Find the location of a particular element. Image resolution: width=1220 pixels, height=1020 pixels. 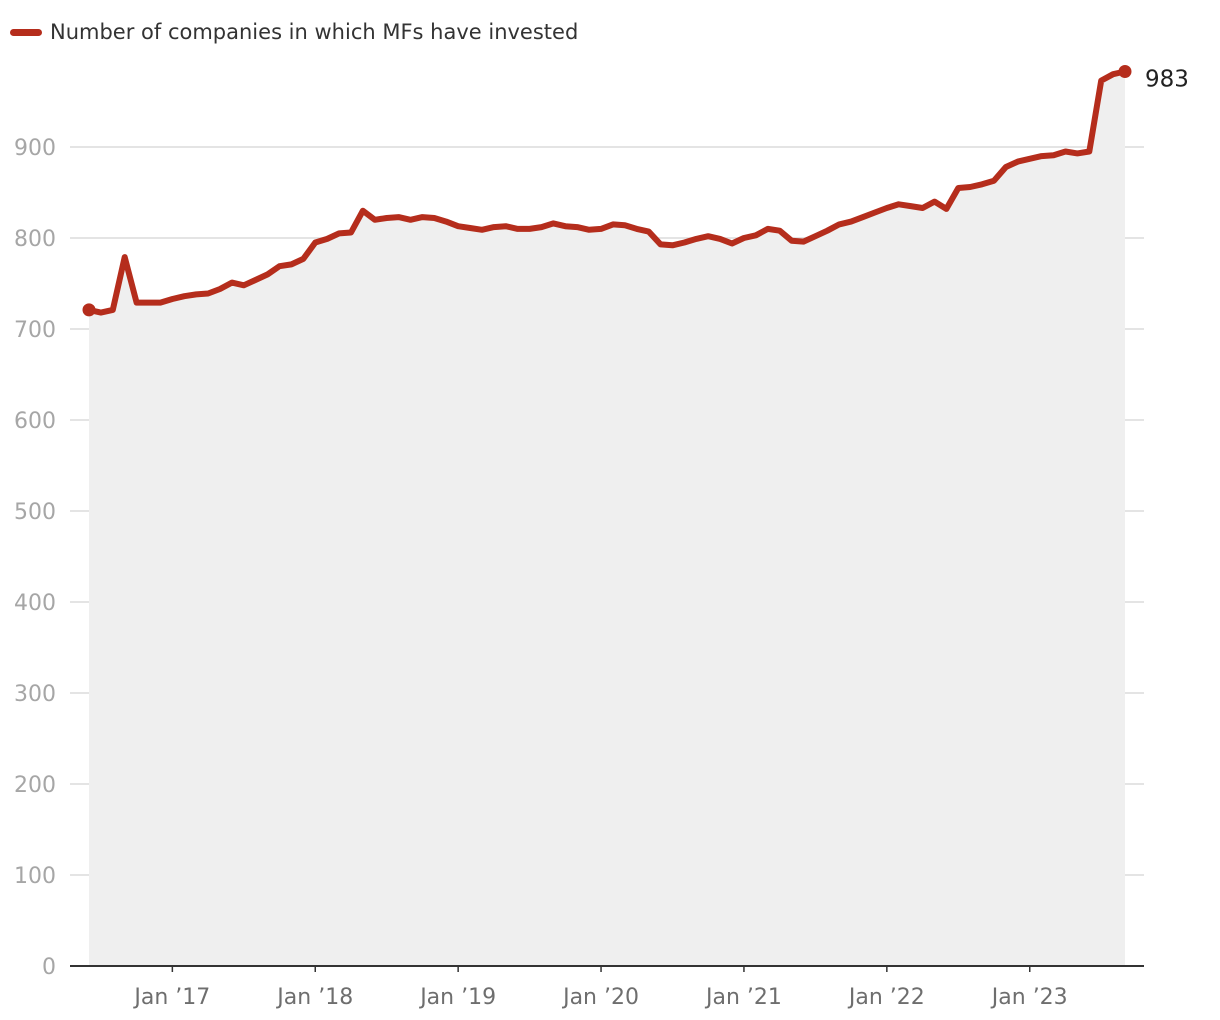

start-point-marker is located at coordinates (89, 310).